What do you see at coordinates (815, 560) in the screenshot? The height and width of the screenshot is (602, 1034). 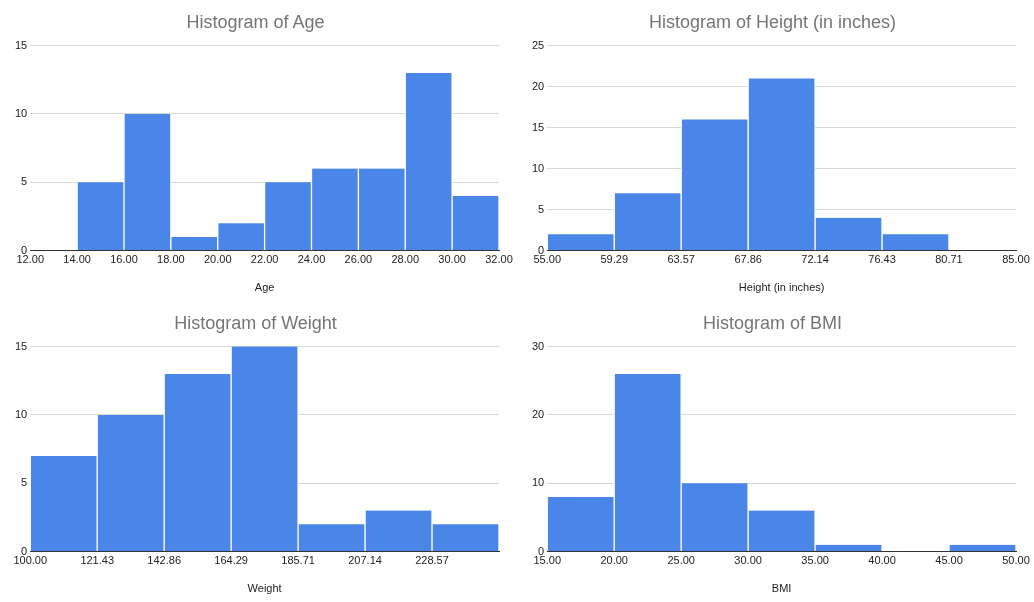 I see `x-tick-label: 35.00` at bounding box center [815, 560].